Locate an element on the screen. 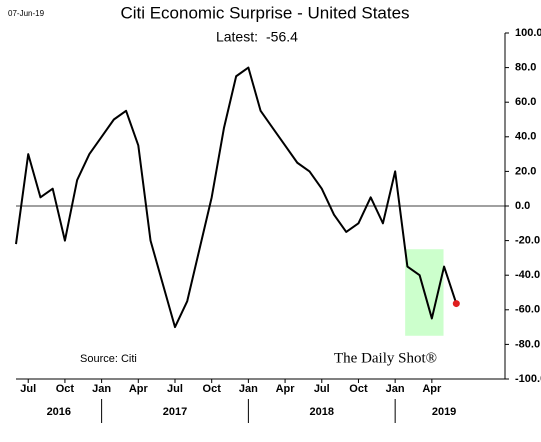 This screenshot has width=541, height=442. latest-label: Latest: is located at coordinates (237, 37).